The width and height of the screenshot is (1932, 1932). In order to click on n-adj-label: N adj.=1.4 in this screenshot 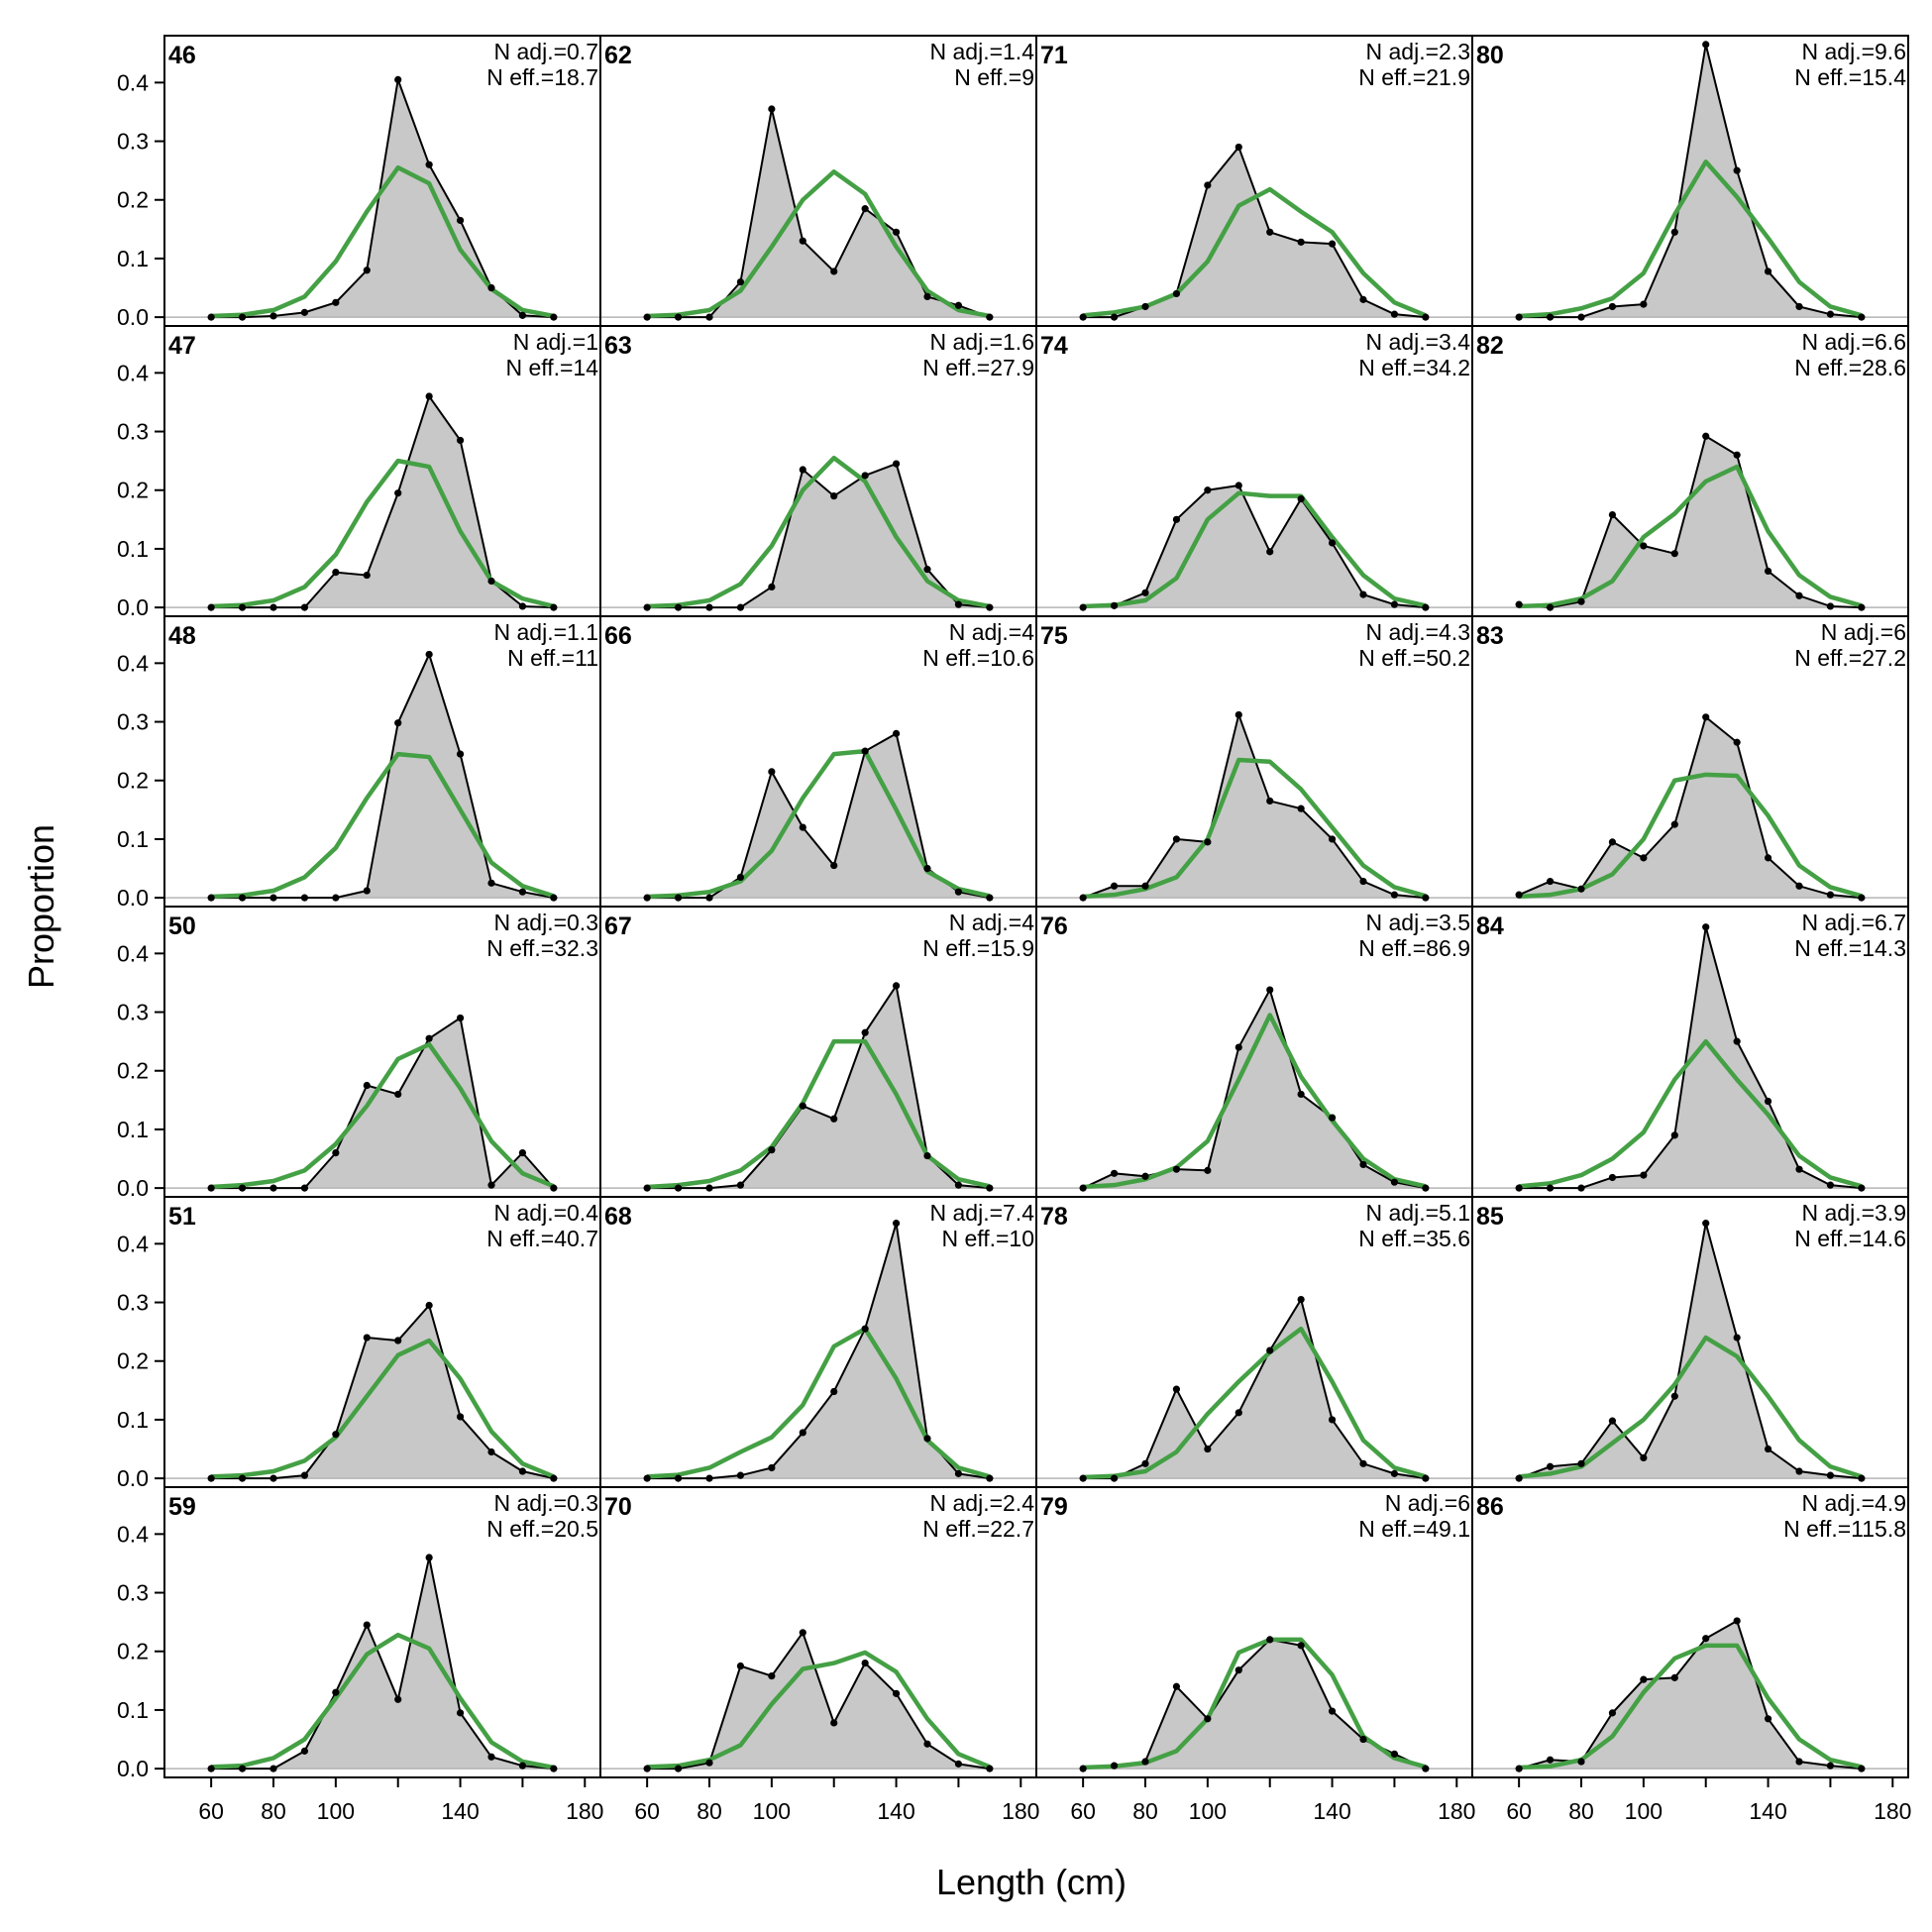, I will do `click(982, 51)`.